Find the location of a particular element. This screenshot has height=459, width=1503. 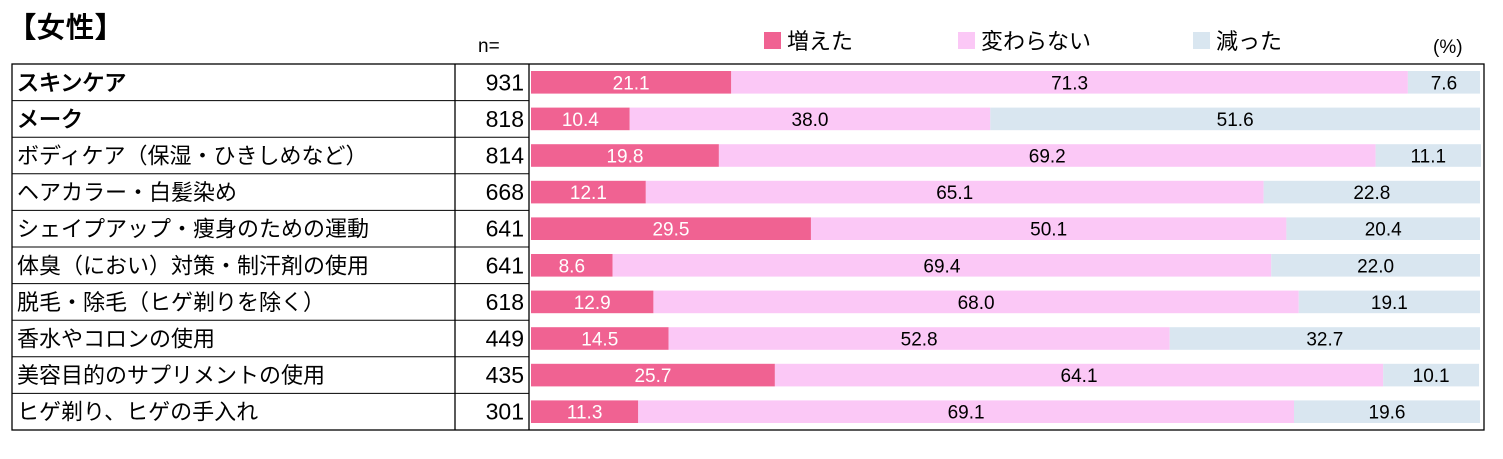

data-label-unchanged: 64.1 is located at coordinates (1079, 376).